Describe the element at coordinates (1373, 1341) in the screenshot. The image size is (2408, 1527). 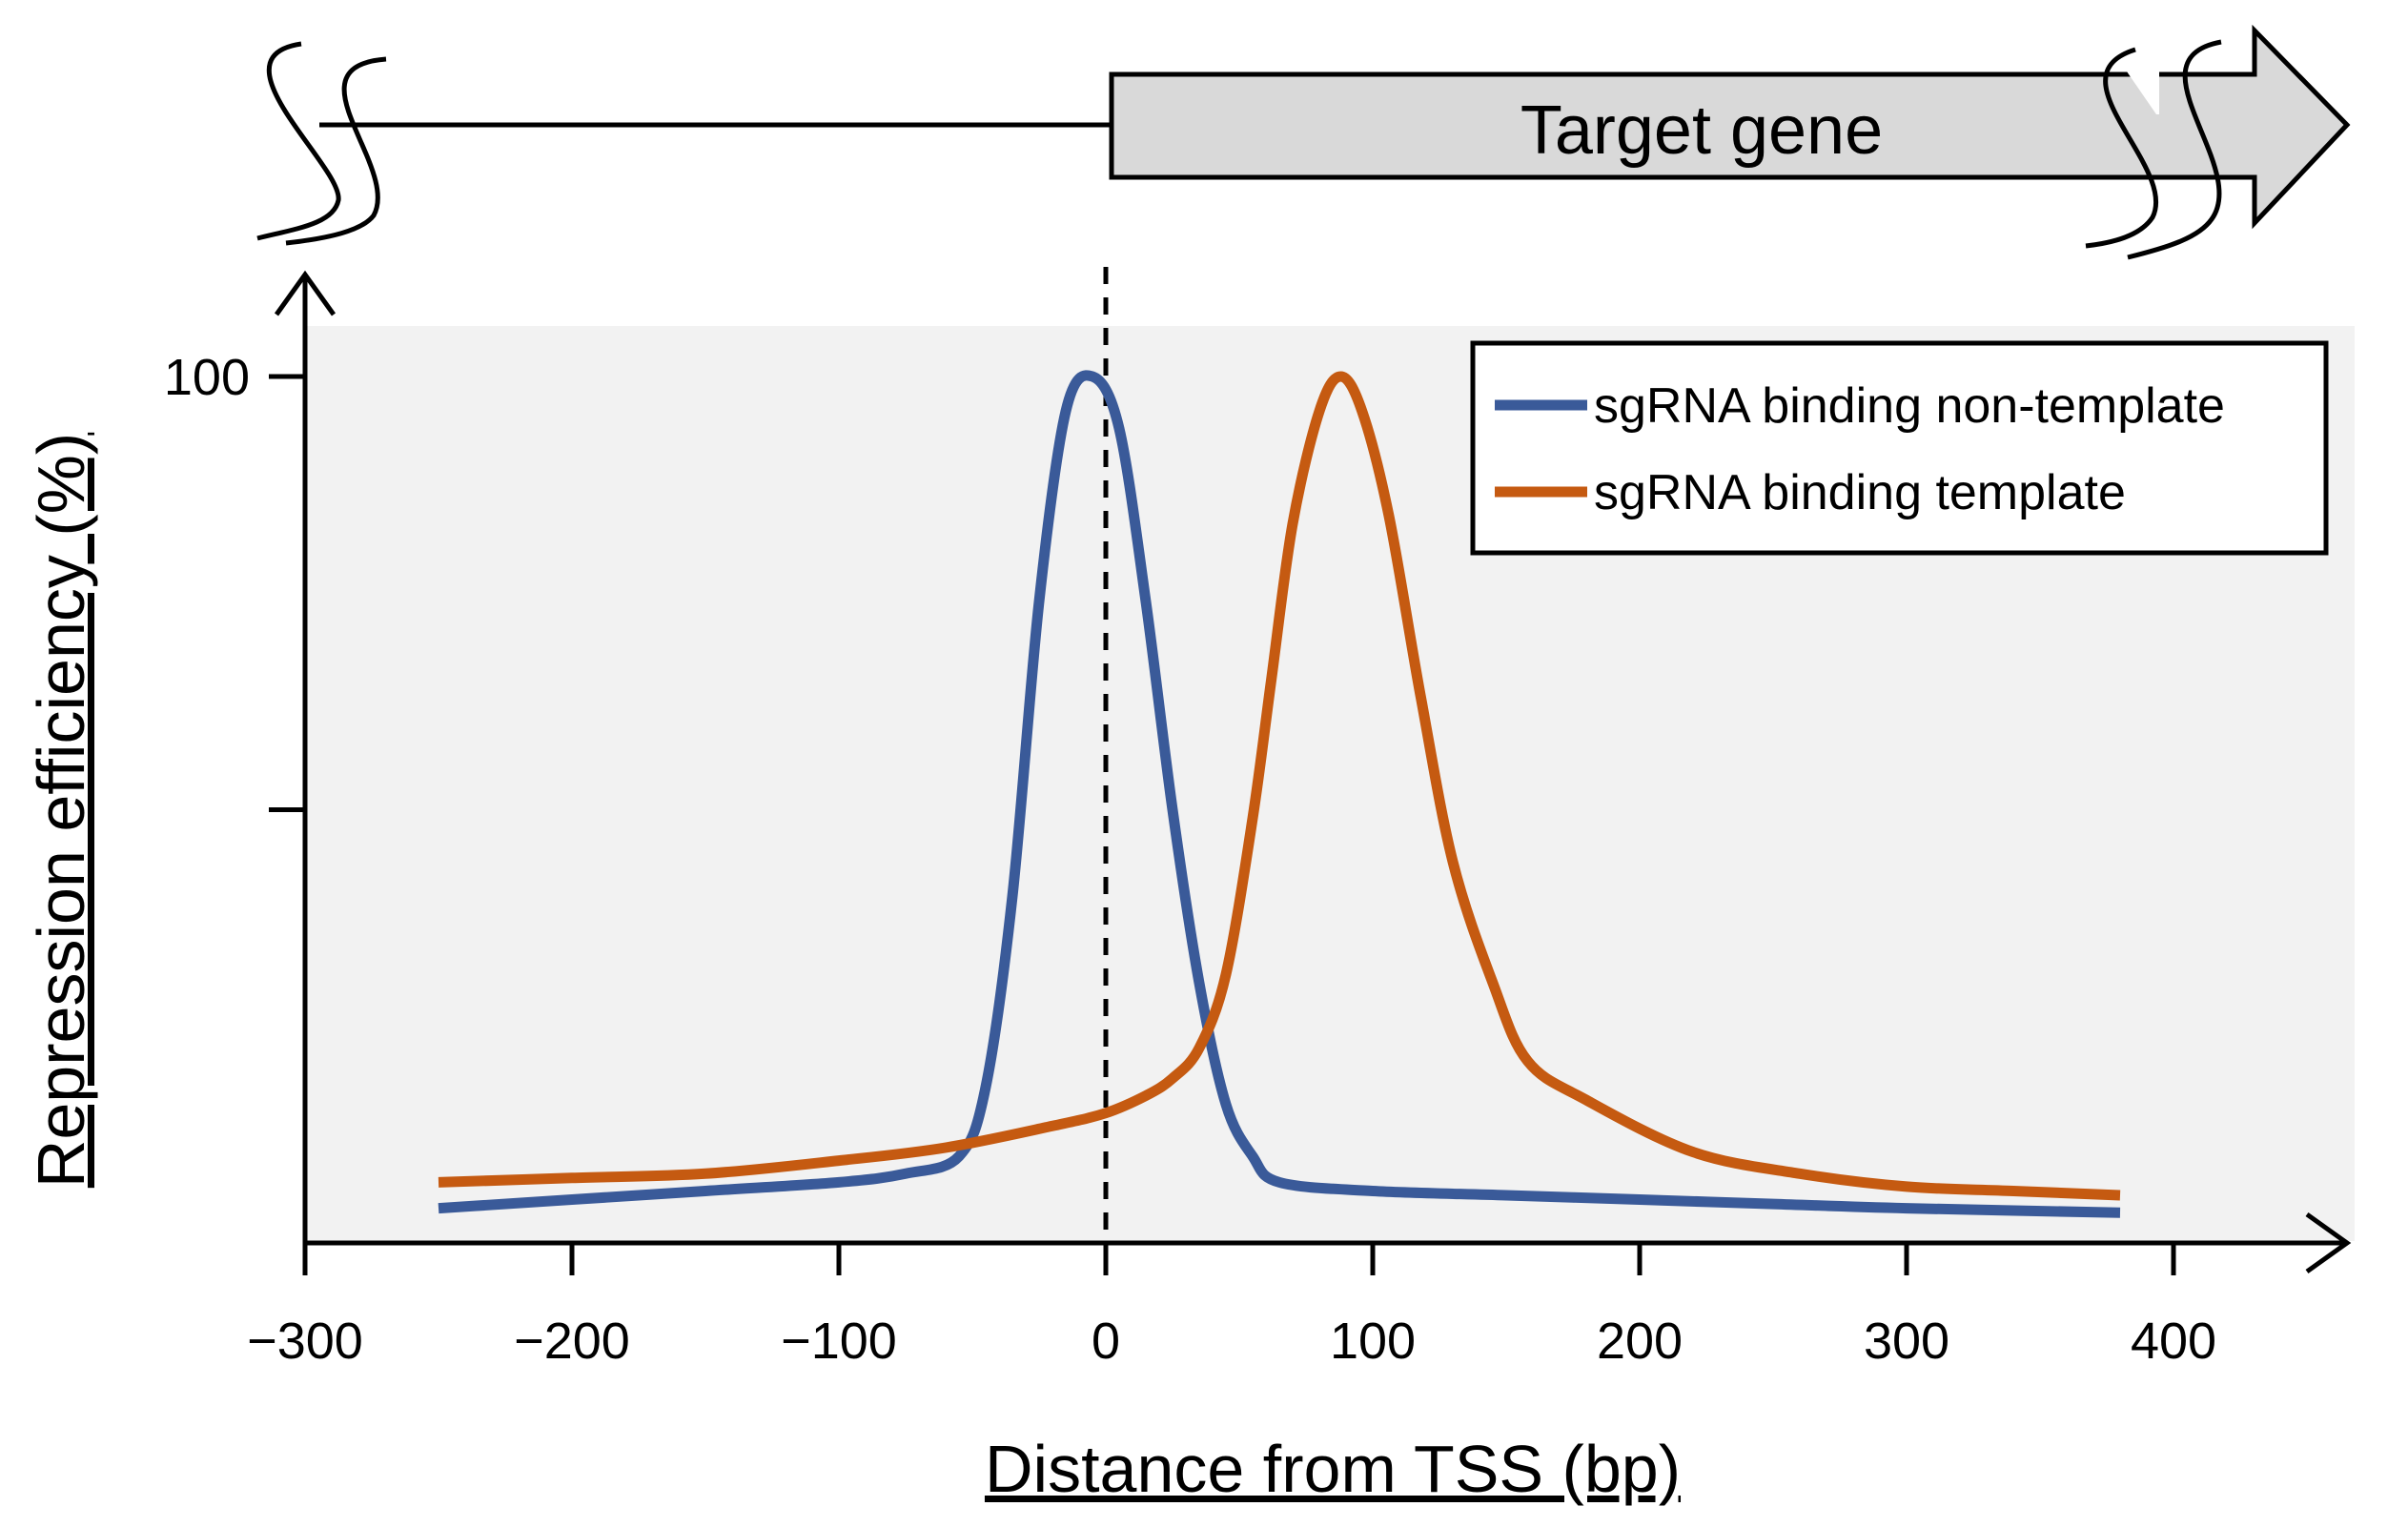
I see `x-tick-label: 100` at that location.